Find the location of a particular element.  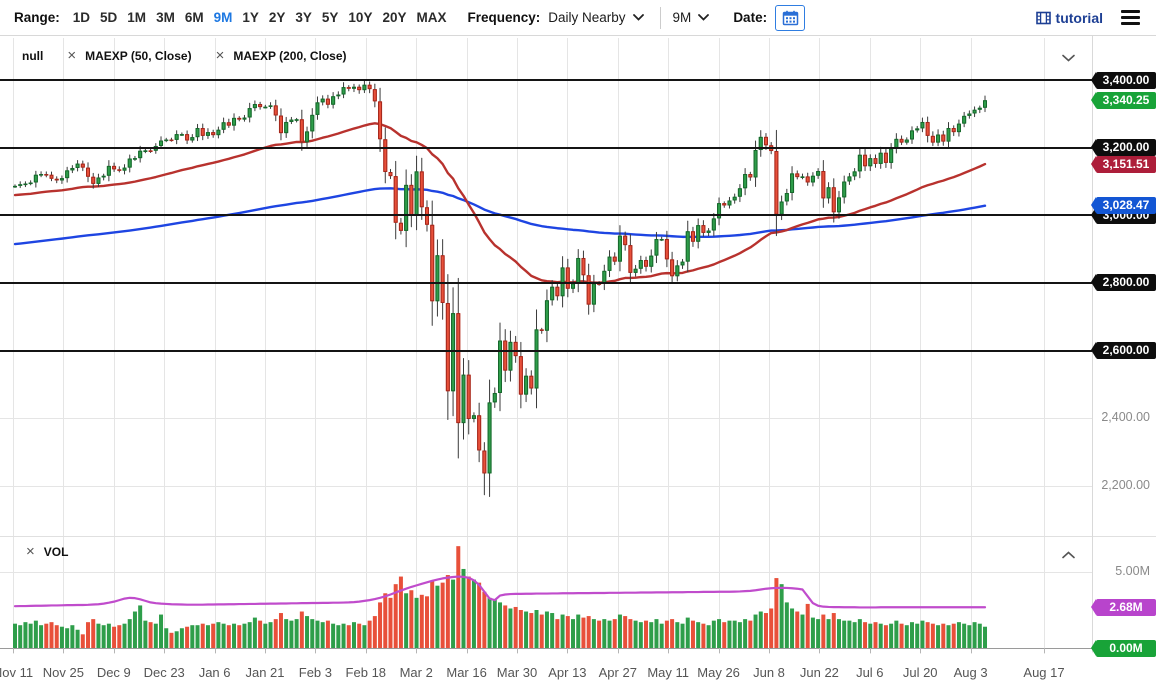

price-badge: 3,340.25 is located at coordinates (1123, 100).